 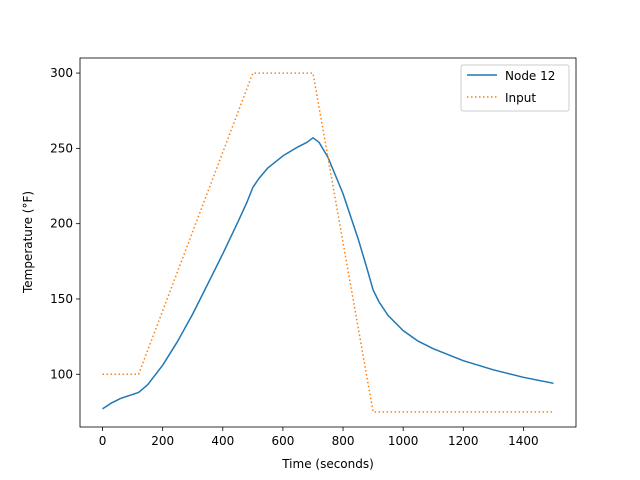 I want to click on x-tick-label: 1200, so click(x=463, y=441).